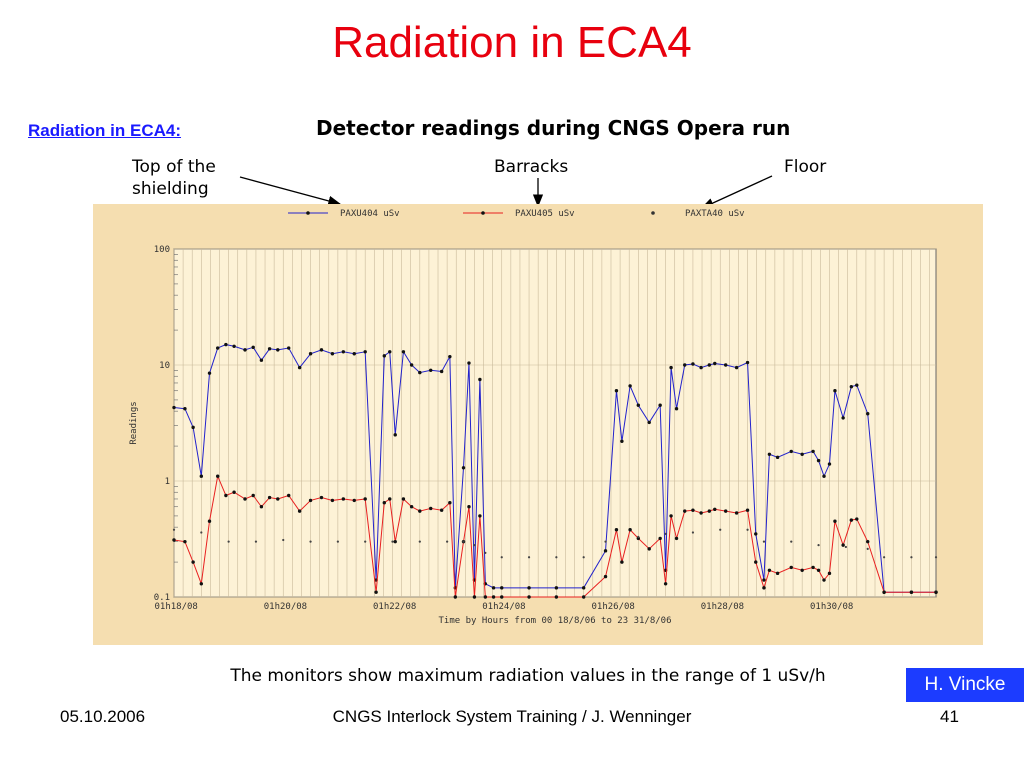  I want to click on y-tick-label: 0.1, so click(162, 598).